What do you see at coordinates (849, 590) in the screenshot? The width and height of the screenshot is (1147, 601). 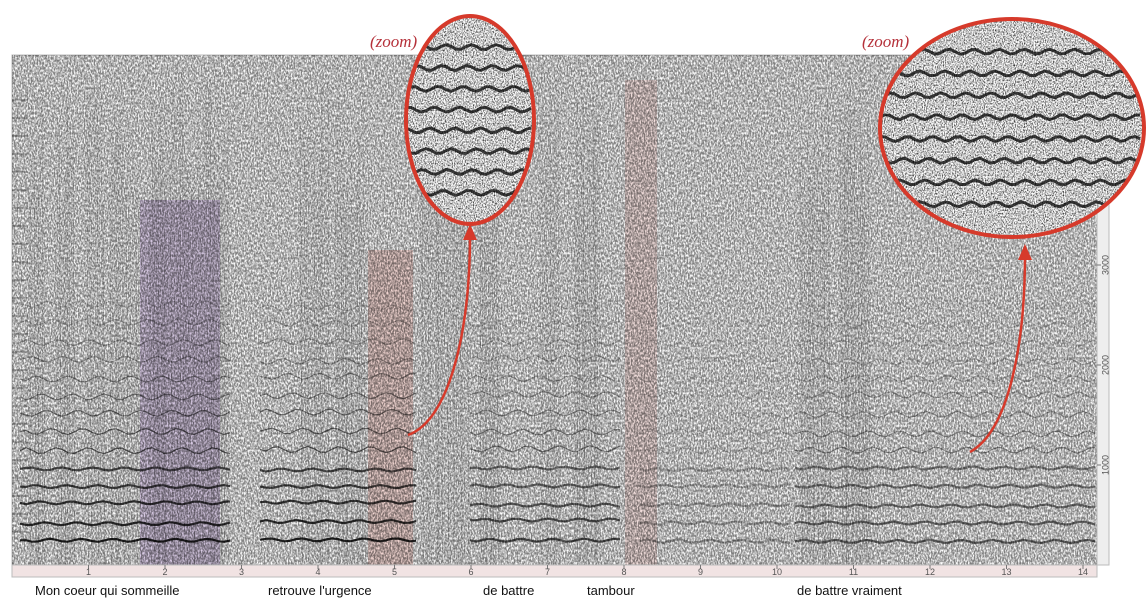 I see `lyric: de battre vraiment` at bounding box center [849, 590].